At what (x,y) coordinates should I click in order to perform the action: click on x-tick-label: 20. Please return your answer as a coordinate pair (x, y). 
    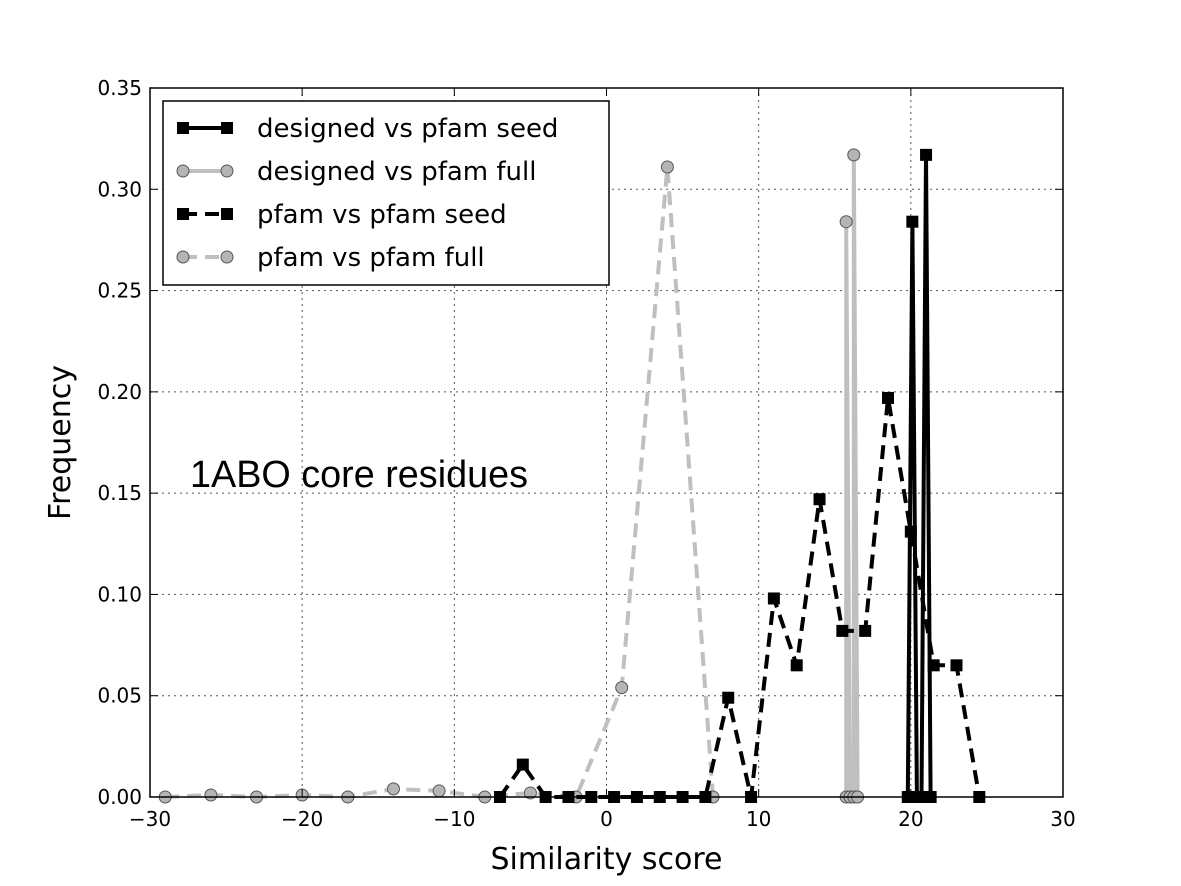
    Looking at the image, I should click on (910, 819).